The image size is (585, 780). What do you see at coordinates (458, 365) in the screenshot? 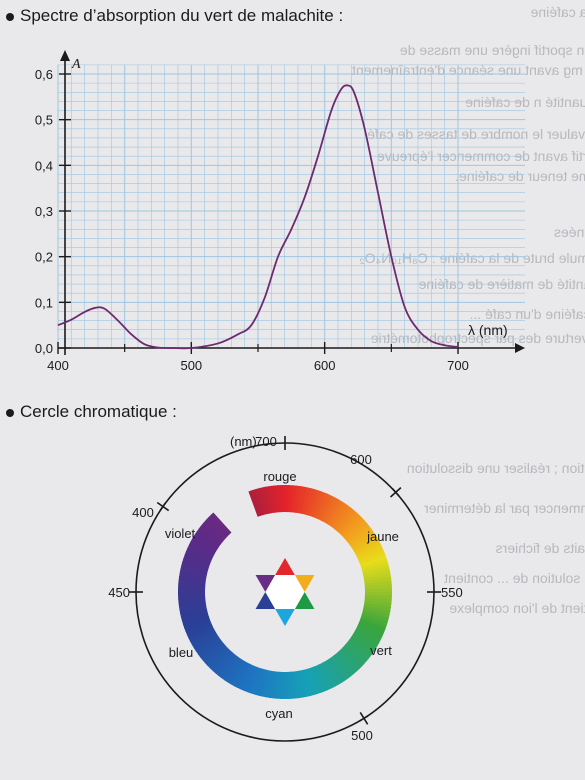
I see `x-tick-label: 700` at bounding box center [458, 365].